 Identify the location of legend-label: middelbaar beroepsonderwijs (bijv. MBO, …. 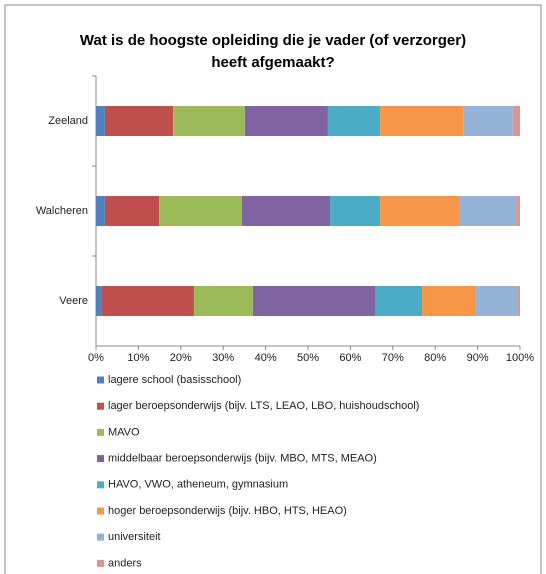
(242, 459).